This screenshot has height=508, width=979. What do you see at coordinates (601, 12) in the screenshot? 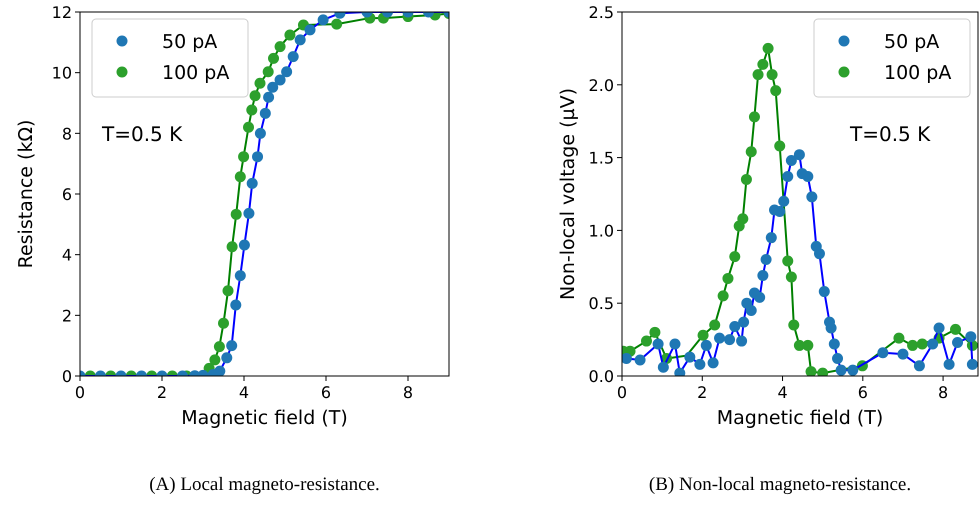
I see `y-tick-label: 2.5` at bounding box center [601, 12].